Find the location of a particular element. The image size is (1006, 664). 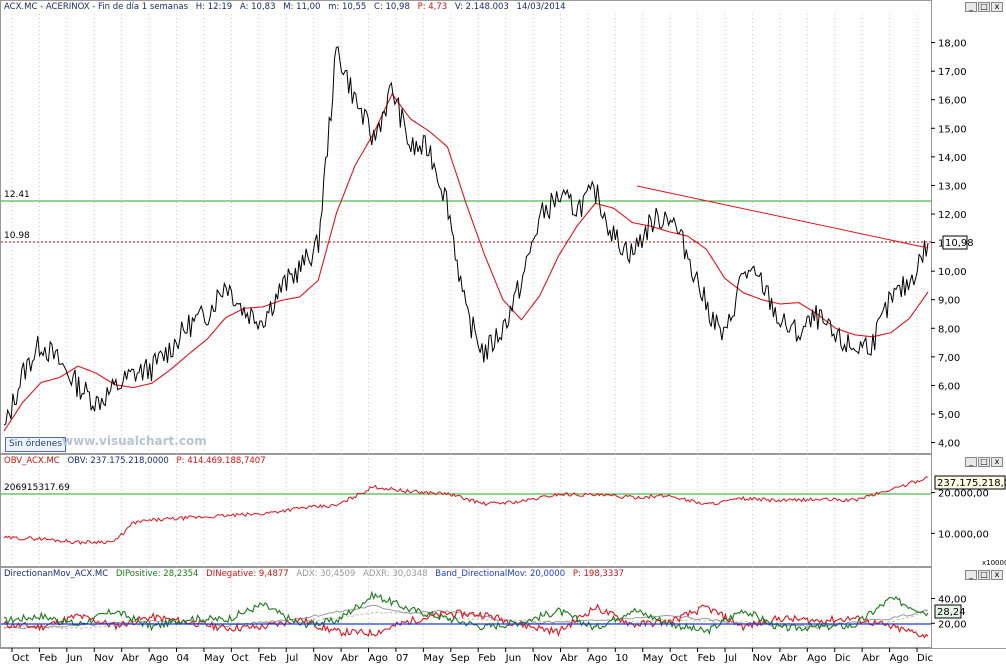

x-tick-label: 07 is located at coordinates (402, 658).